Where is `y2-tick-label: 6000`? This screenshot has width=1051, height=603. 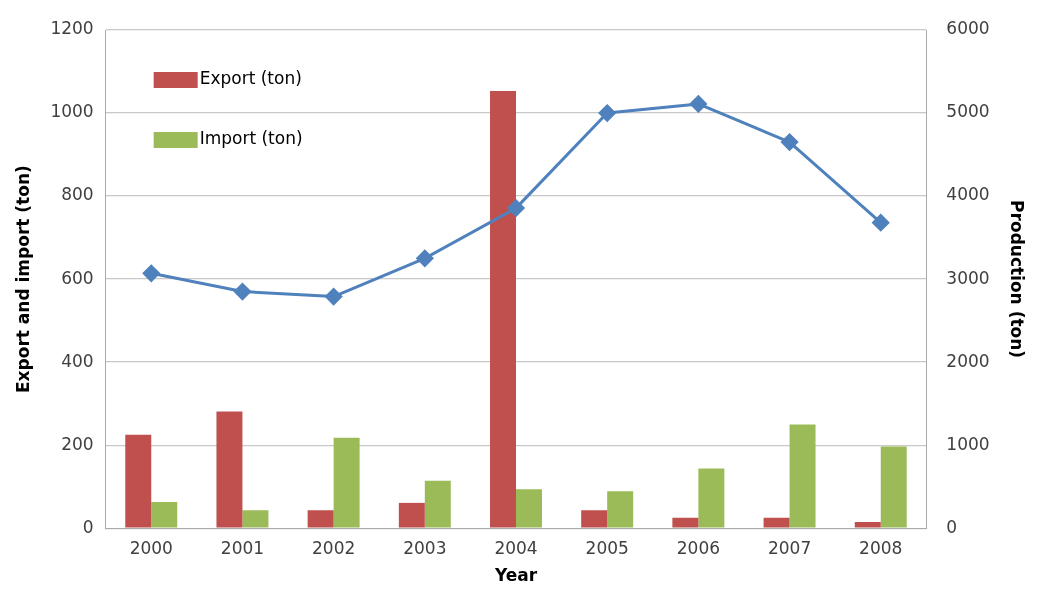
y2-tick-label: 6000 is located at coordinates (968, 28).